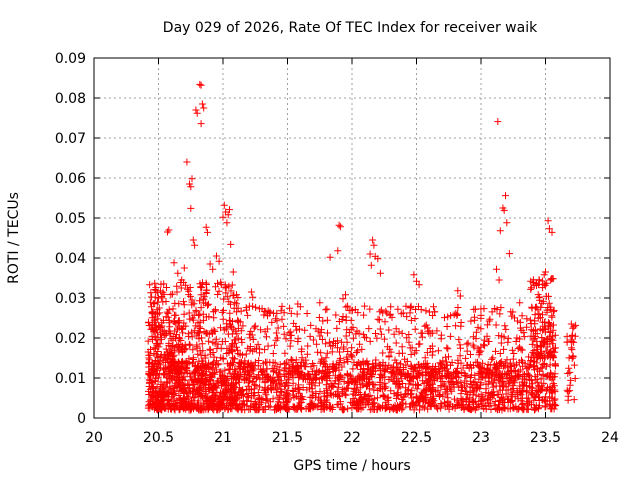 This screenshot has width=640, height=480. What do you see at coordinates (545, 438) in the screenshot?
I see `x-tick-label: 23.5` at bounding box center [545, 438].